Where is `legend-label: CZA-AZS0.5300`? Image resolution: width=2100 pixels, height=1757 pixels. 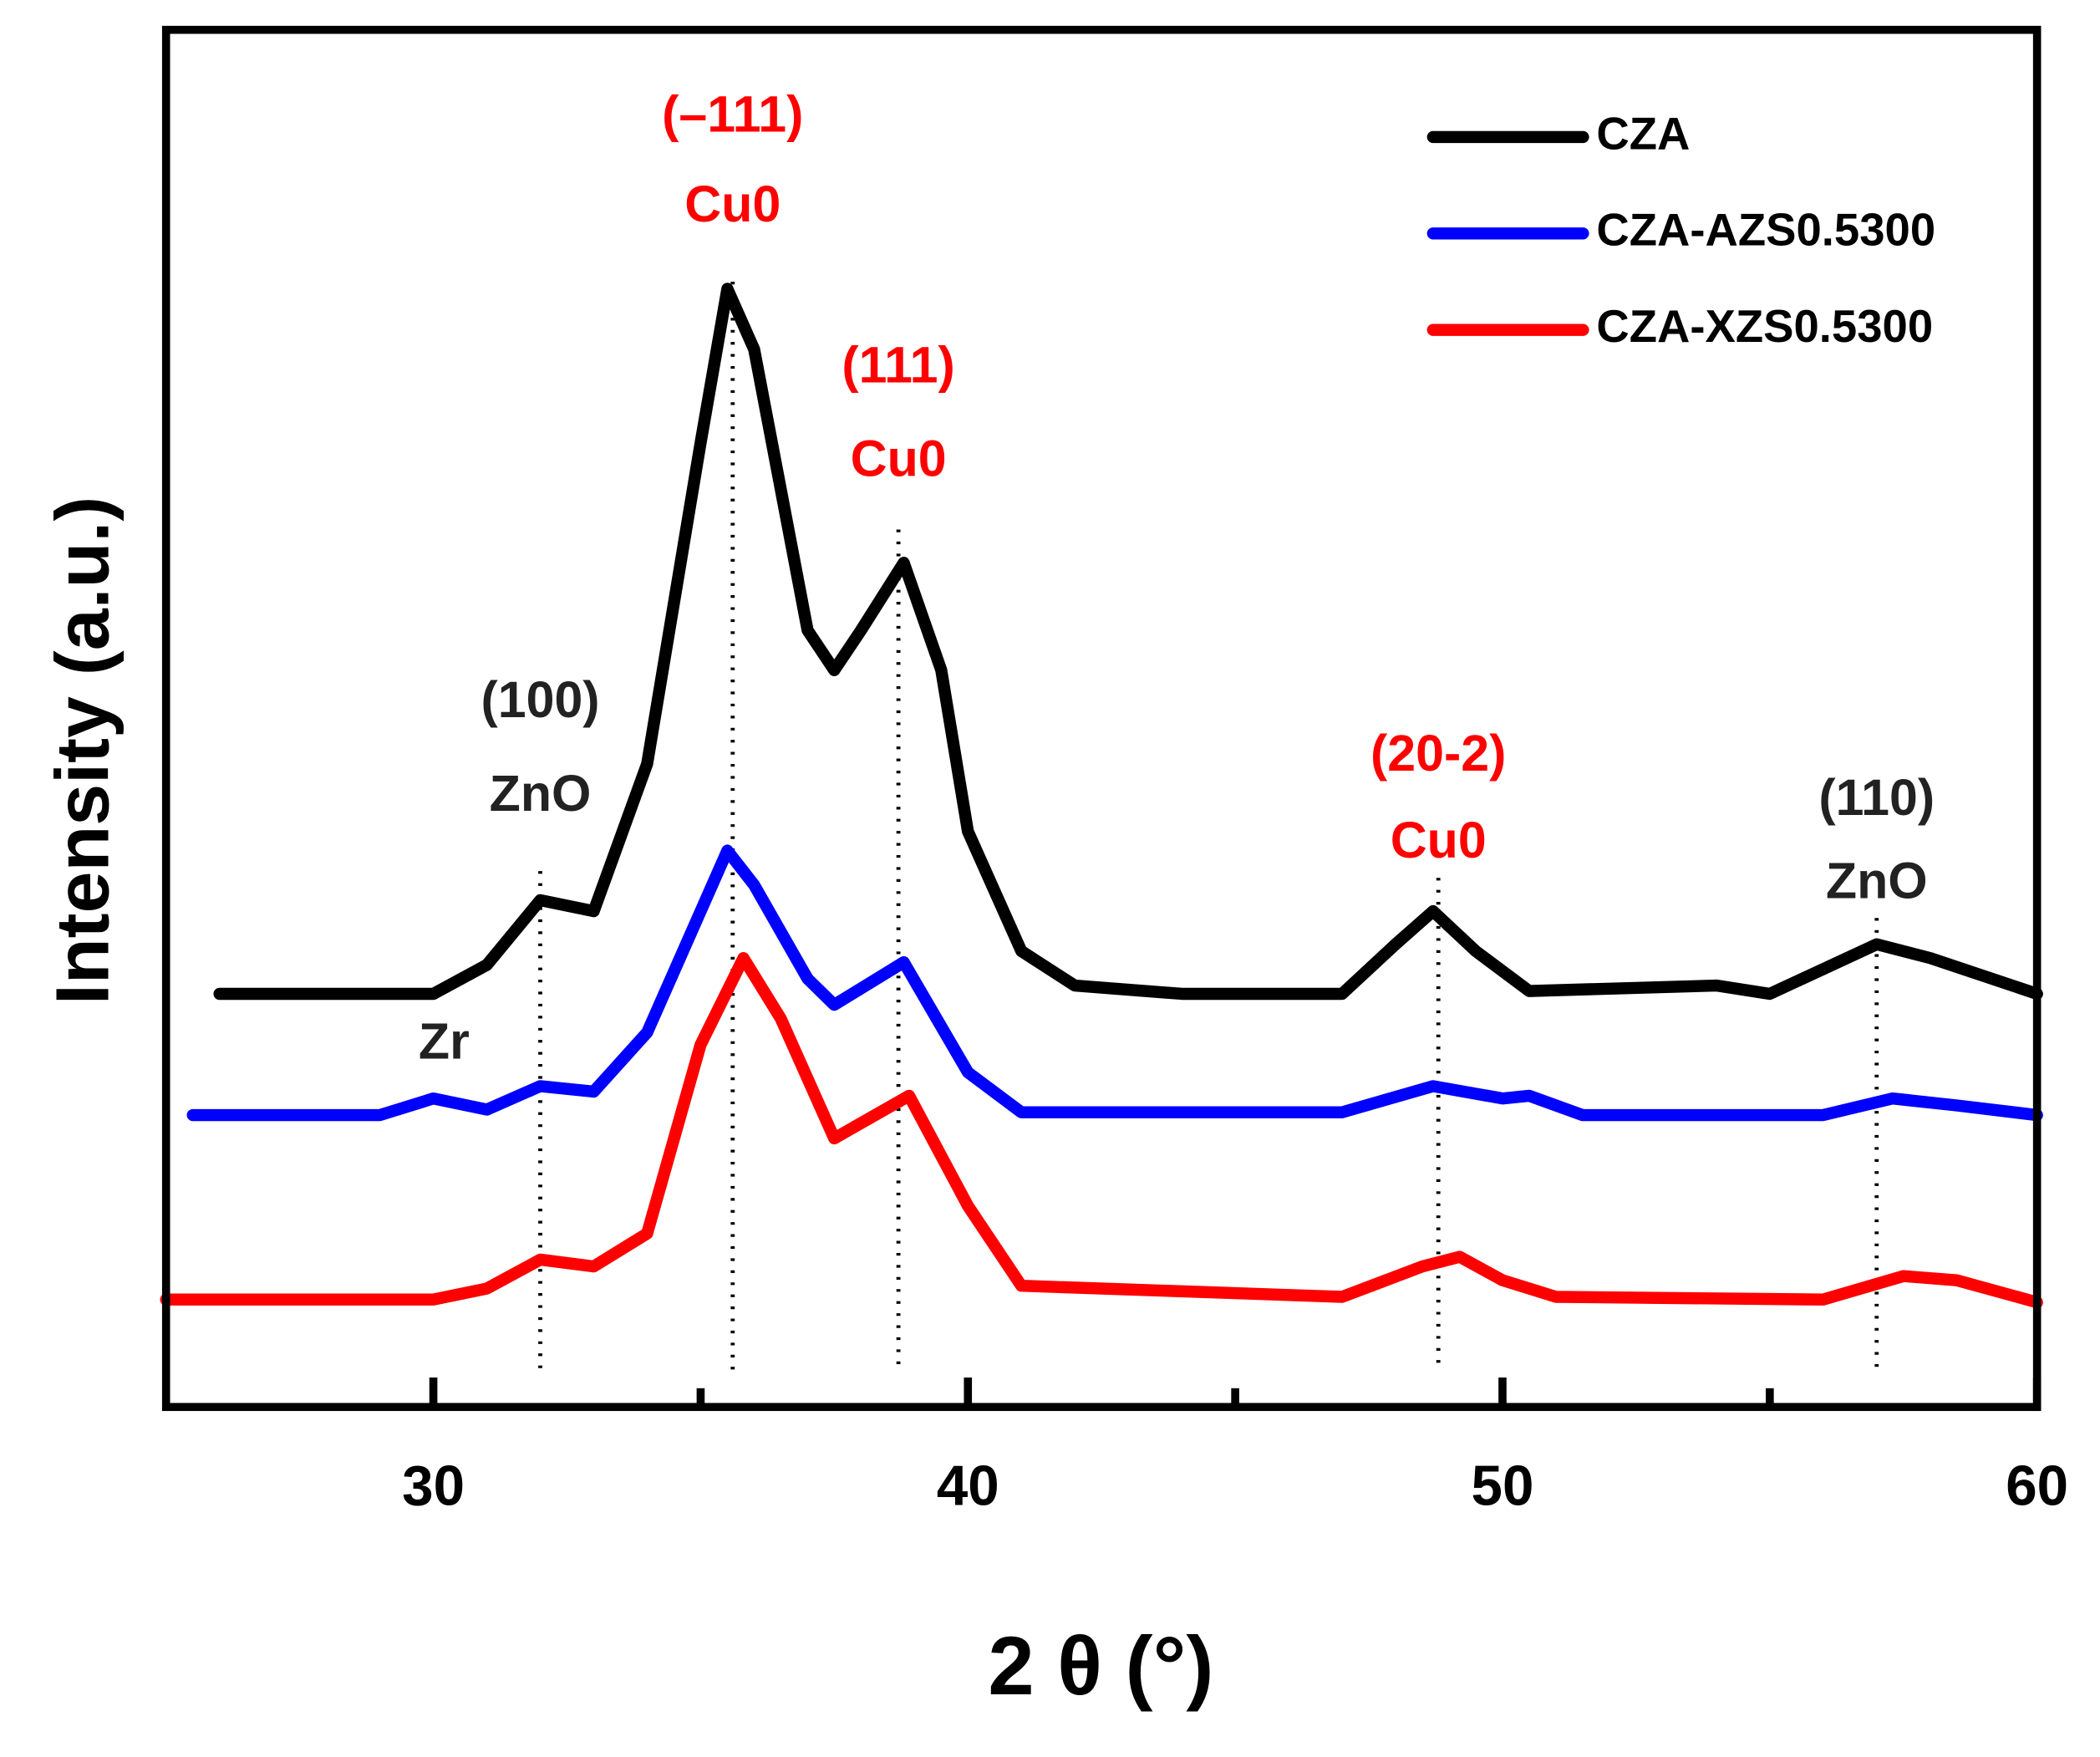 legend-label: CZA-AZS0.5300 is located at coordinates (1766, 230).